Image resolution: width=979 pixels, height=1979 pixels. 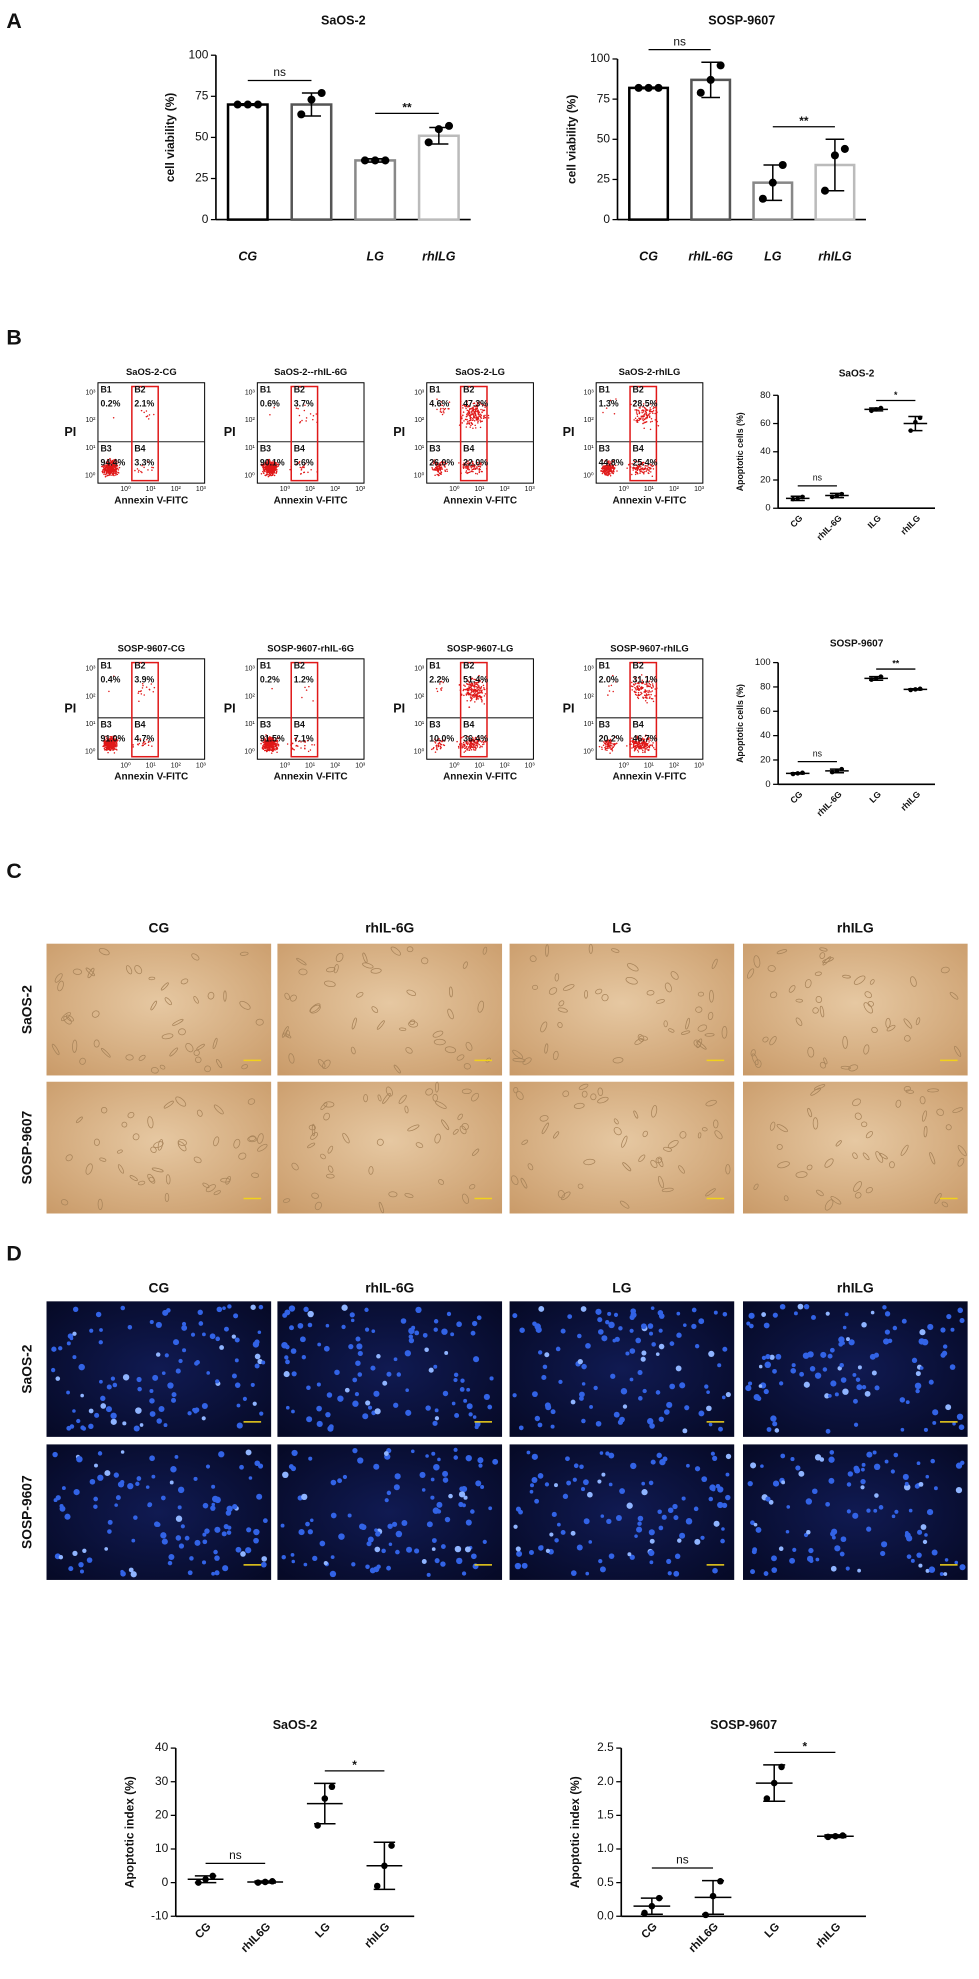 I want to click on flow-x-tick: 10¹, so click(x=310, y=765).